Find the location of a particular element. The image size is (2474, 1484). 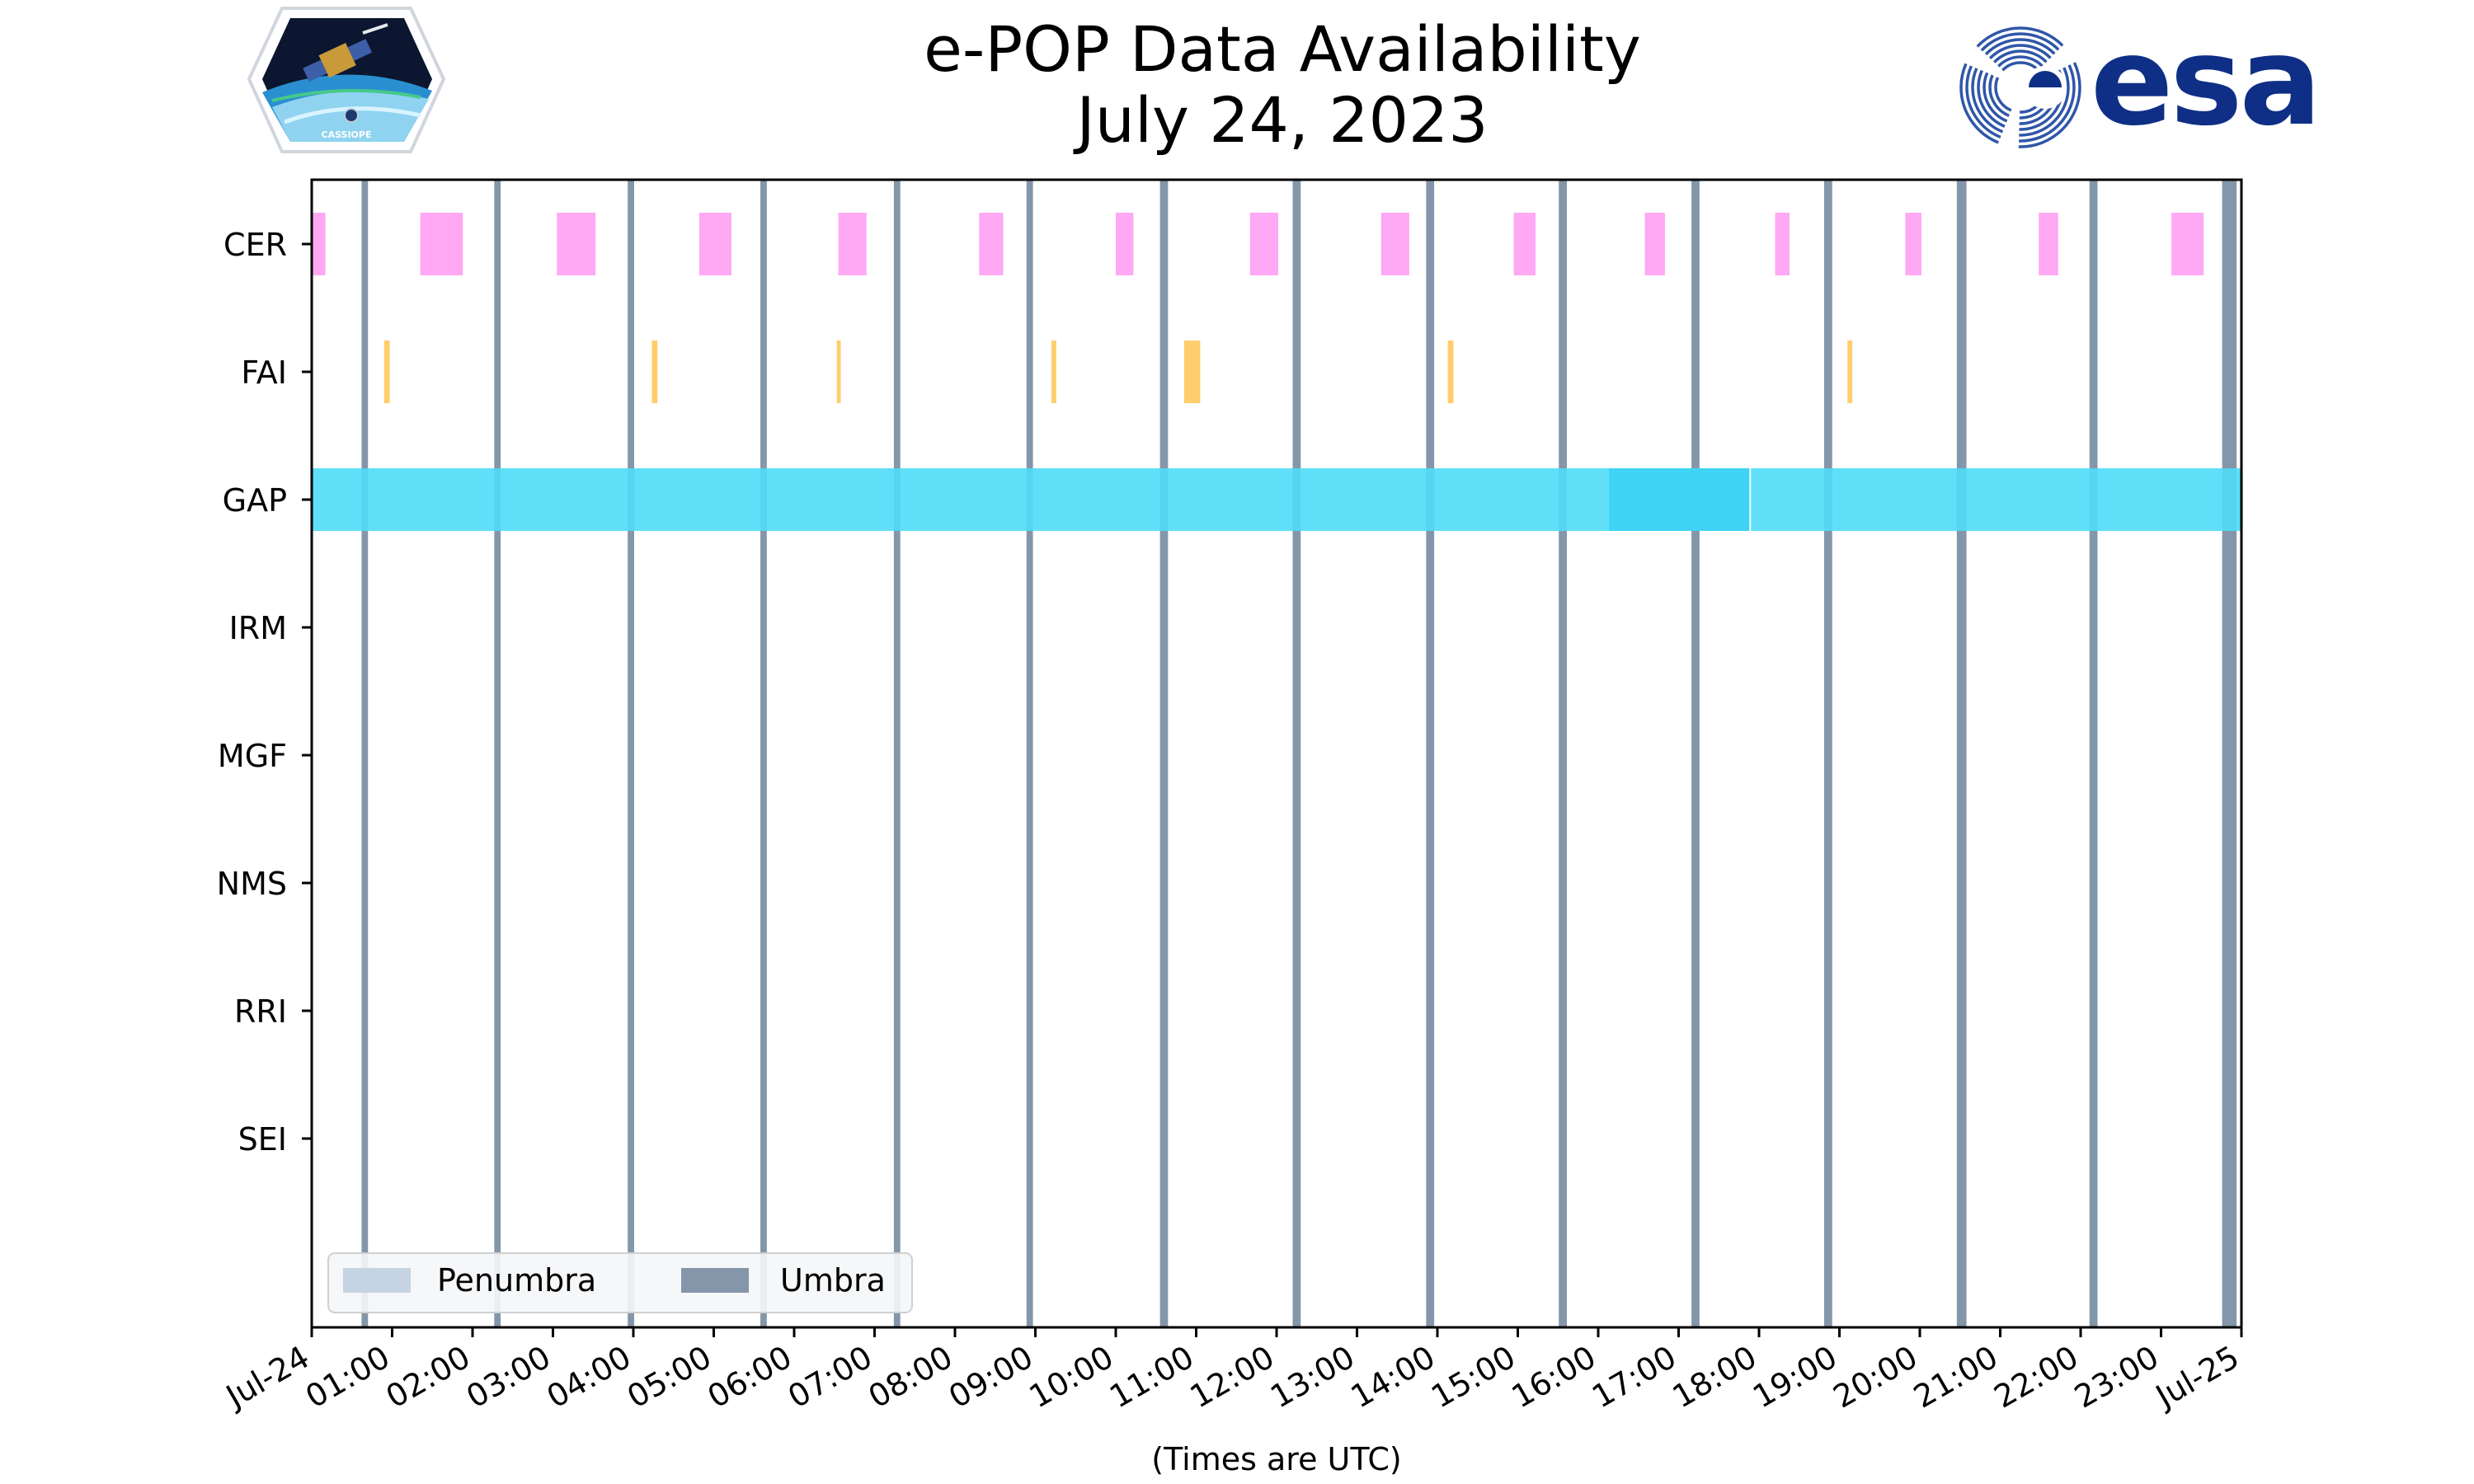

legend-swatch-umbra is located at coordinates (715, 1280).